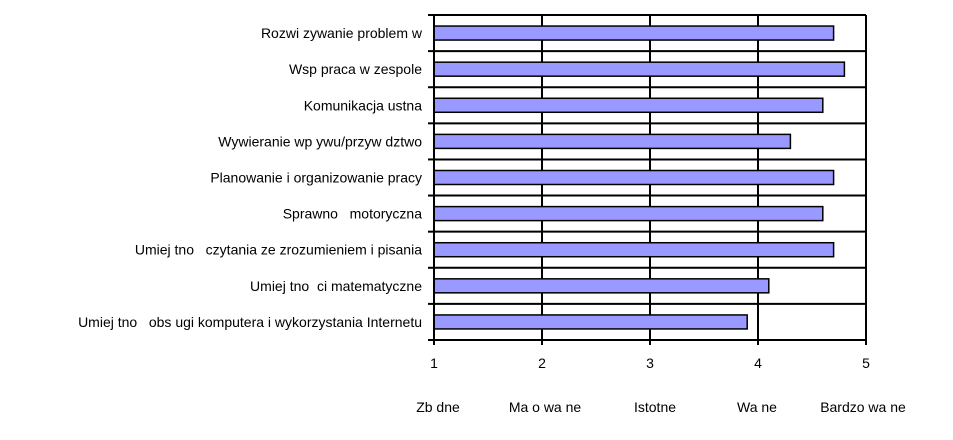 This screenshot has width=953, height=440. Describe the element at coordinates (336, 286) in the screenshot. I see `category-label: Umiej tno ci matematyczne` at that location.